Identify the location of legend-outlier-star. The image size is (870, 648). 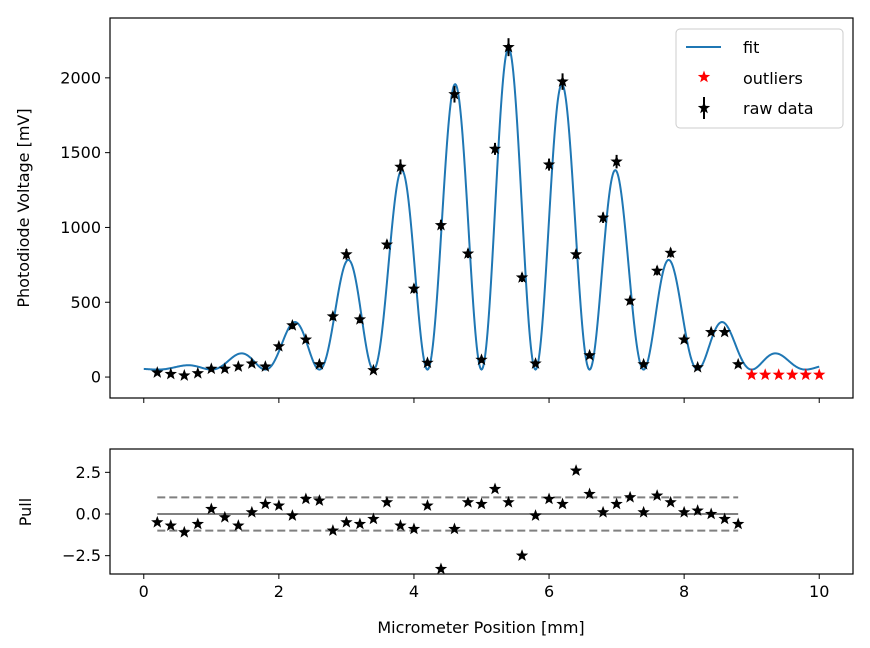
(704, 76).